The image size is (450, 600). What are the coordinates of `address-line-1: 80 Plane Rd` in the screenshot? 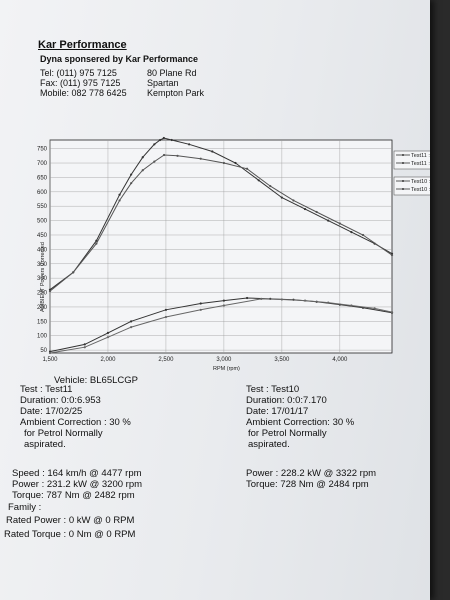 It's located at (172, 73).